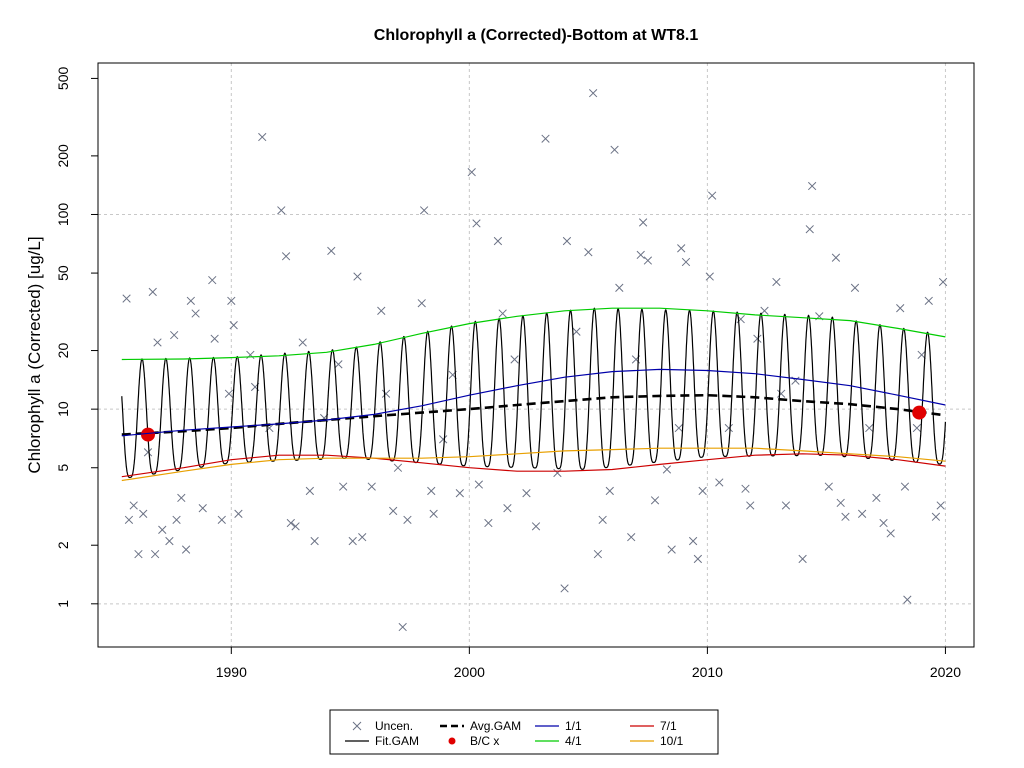  What do you see at coordinates (657, 741) in the screenshot?
I see `legend-entry-10-1: 10/1` at bounding box center [657, 741].